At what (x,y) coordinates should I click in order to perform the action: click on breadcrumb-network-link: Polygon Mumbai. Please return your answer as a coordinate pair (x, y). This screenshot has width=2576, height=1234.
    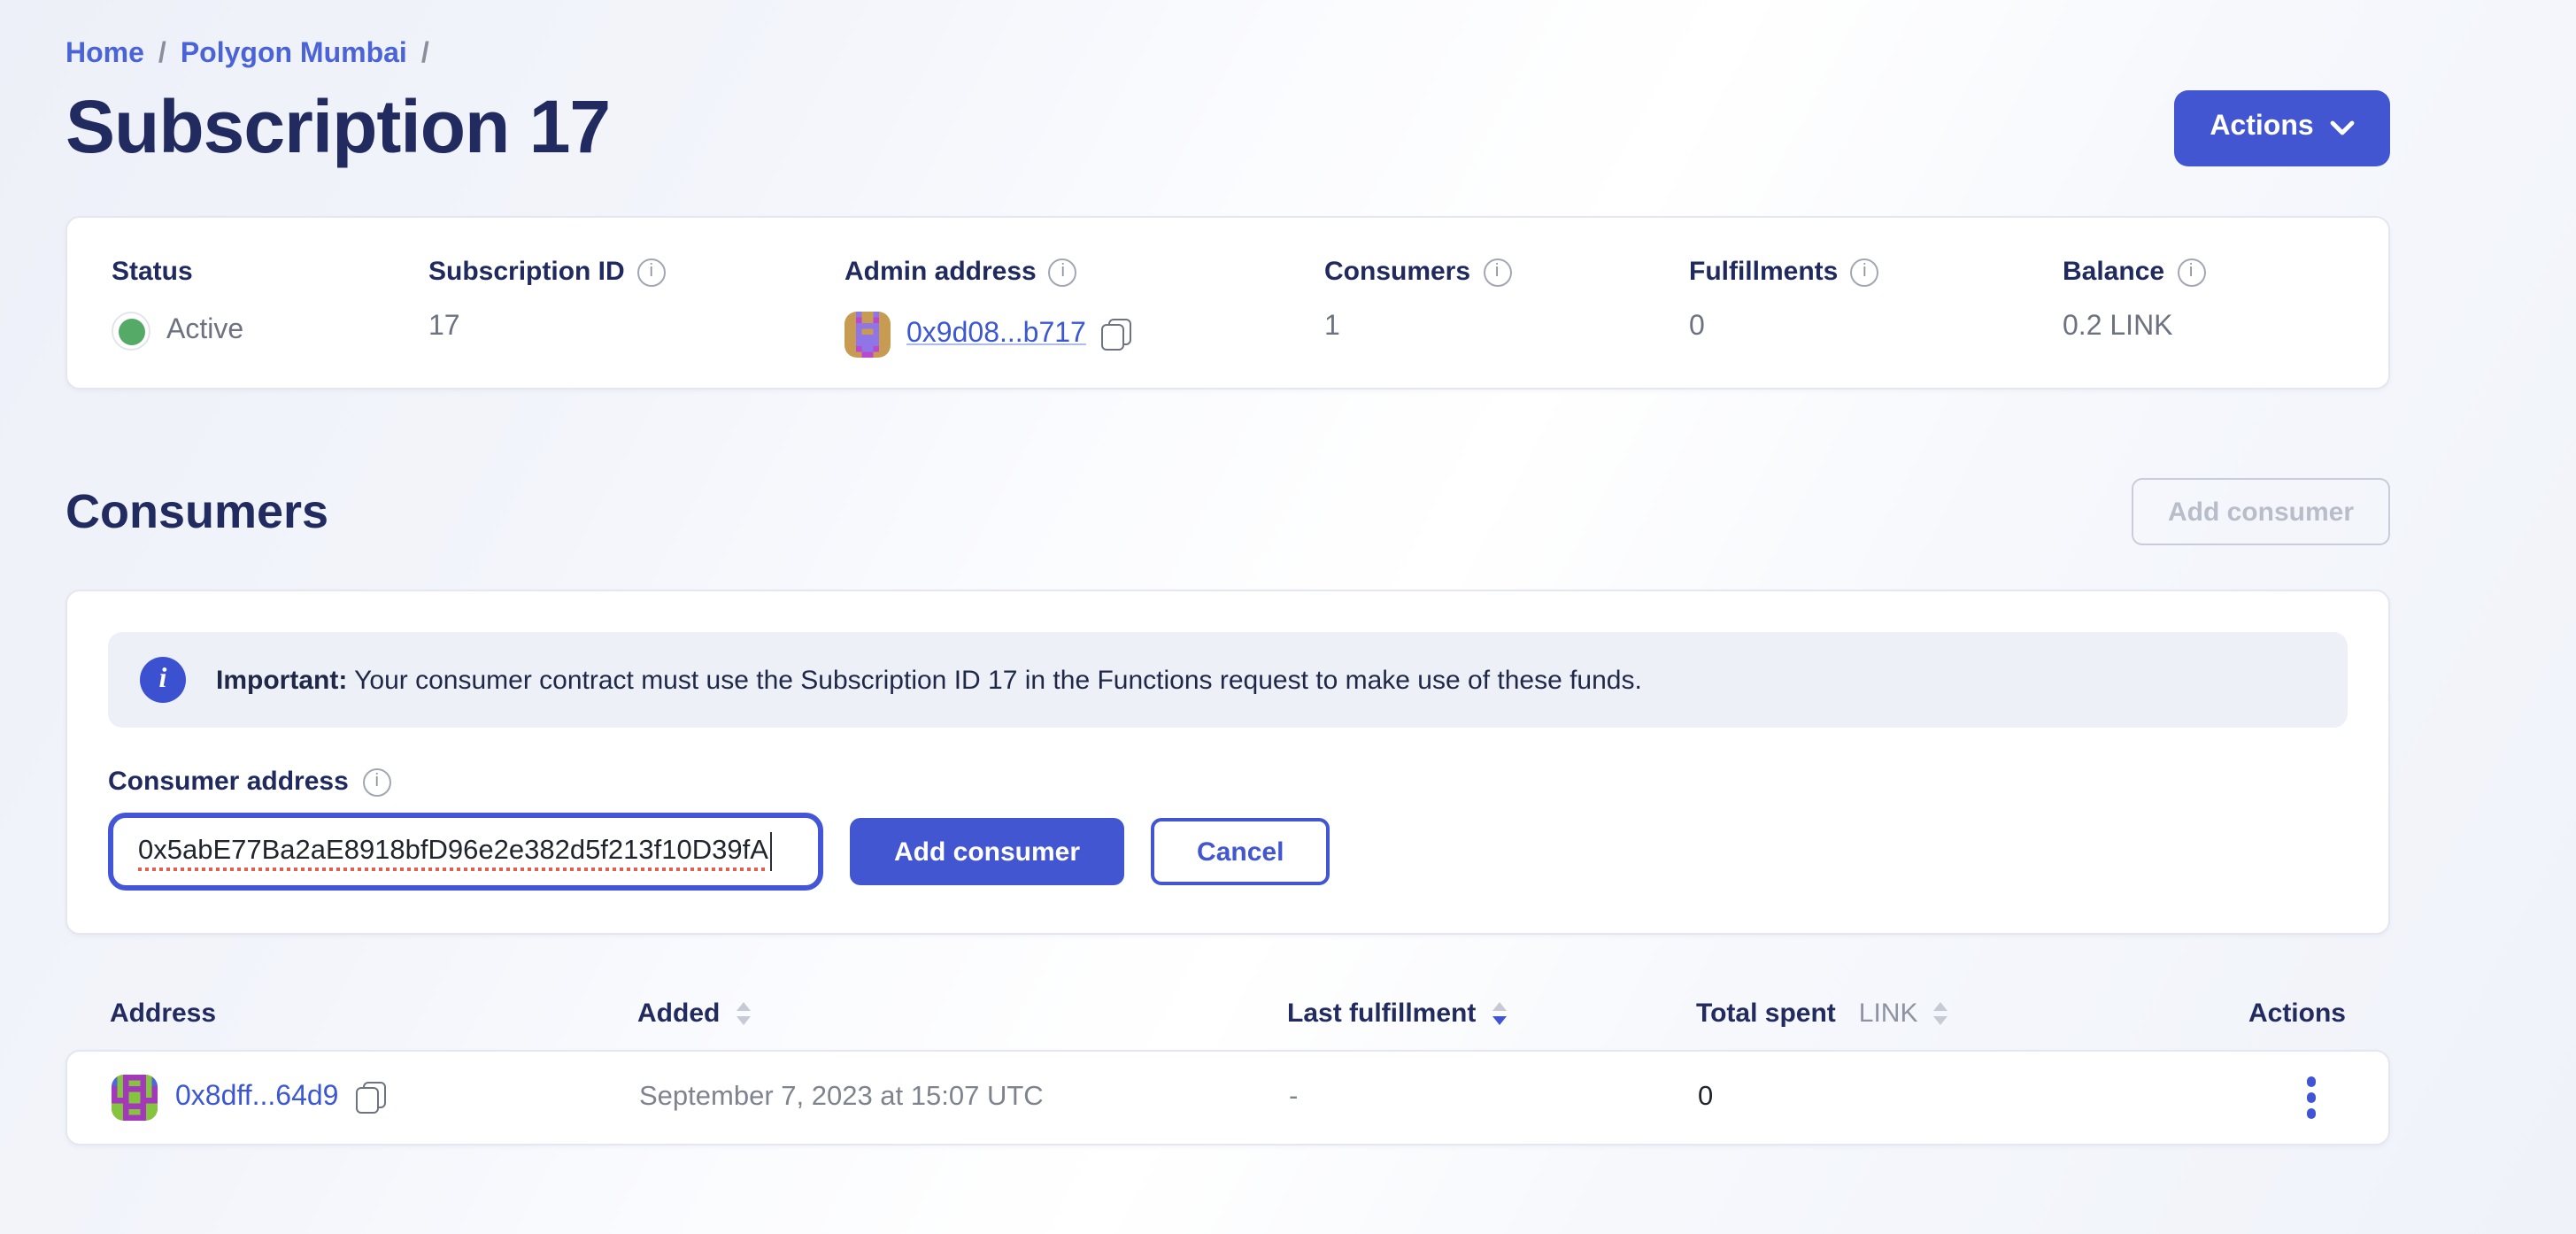
    Looking at the image, I should click on (293, 54).